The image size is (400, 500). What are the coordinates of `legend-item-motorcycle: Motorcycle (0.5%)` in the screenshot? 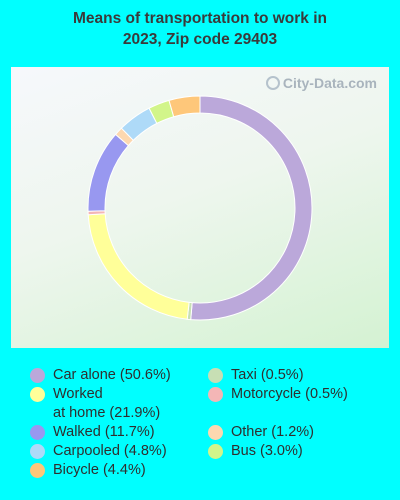 It's located at (278, 394).